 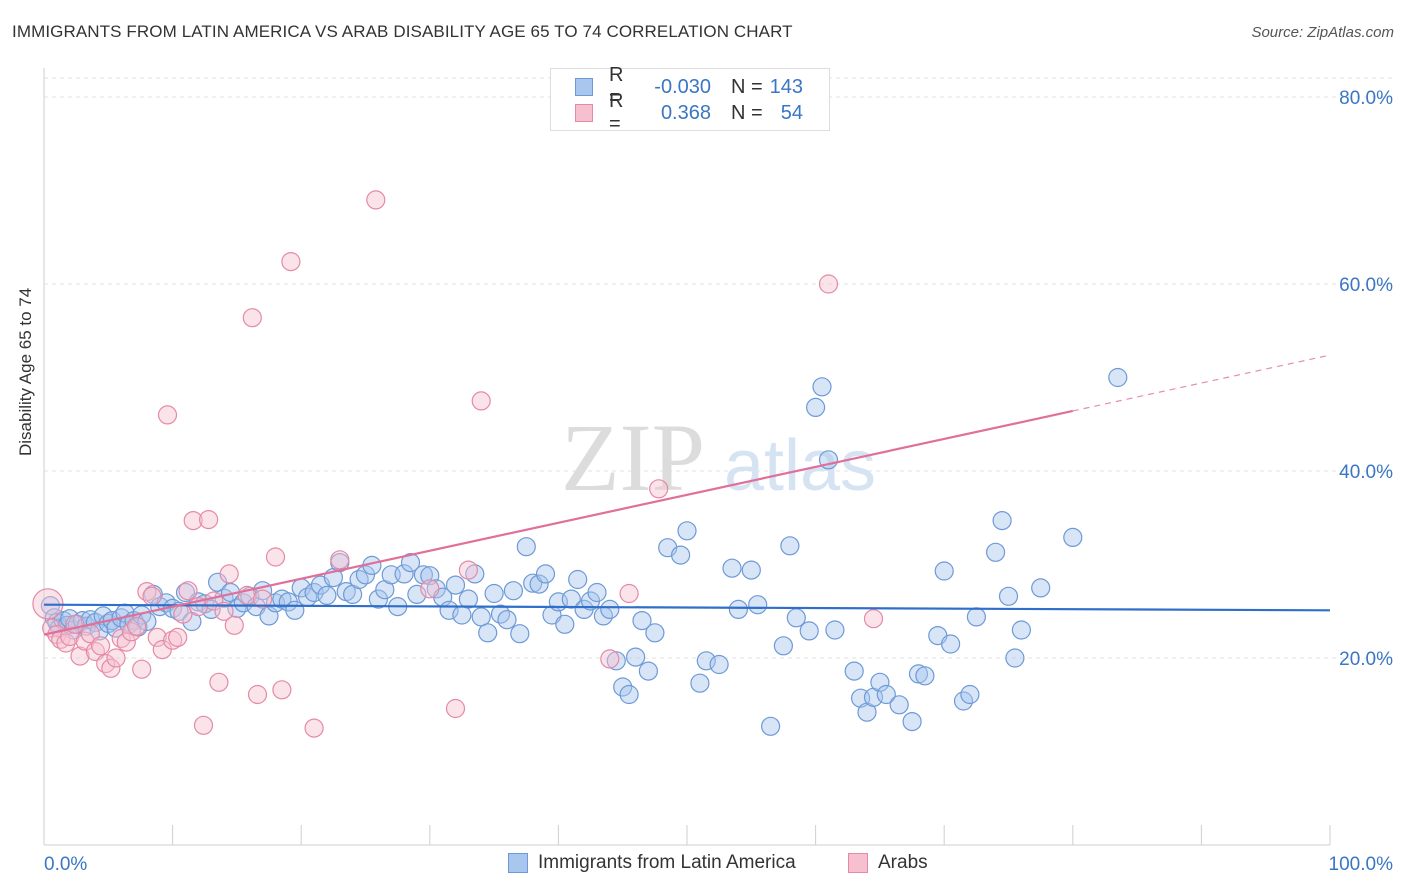 What do you see at coordinates (786, 86) in the screenshot?
I see `legend-n-value: 143` at bounding box center [786, 86].